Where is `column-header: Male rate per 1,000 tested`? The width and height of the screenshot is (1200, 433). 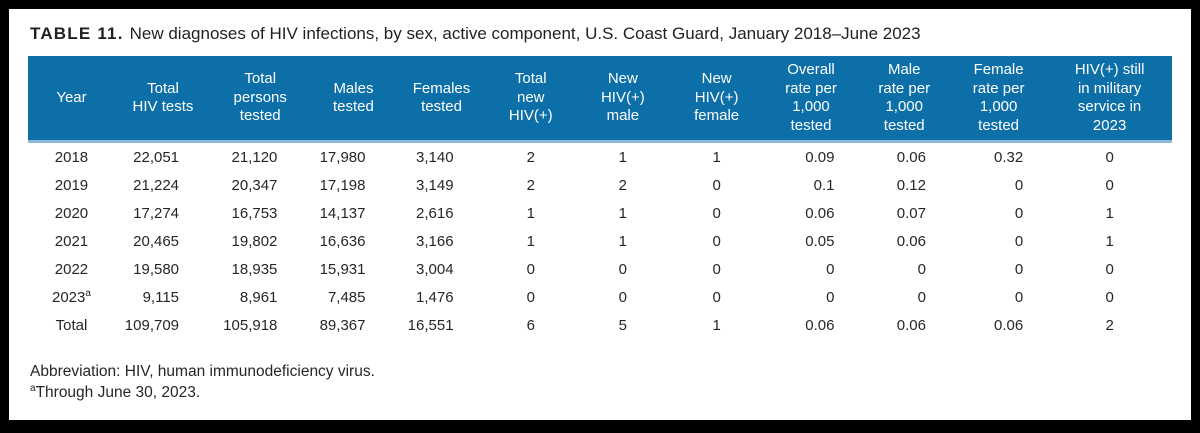 column-header: Male rate per 1,000 tested is located at coordinates (904, 99).